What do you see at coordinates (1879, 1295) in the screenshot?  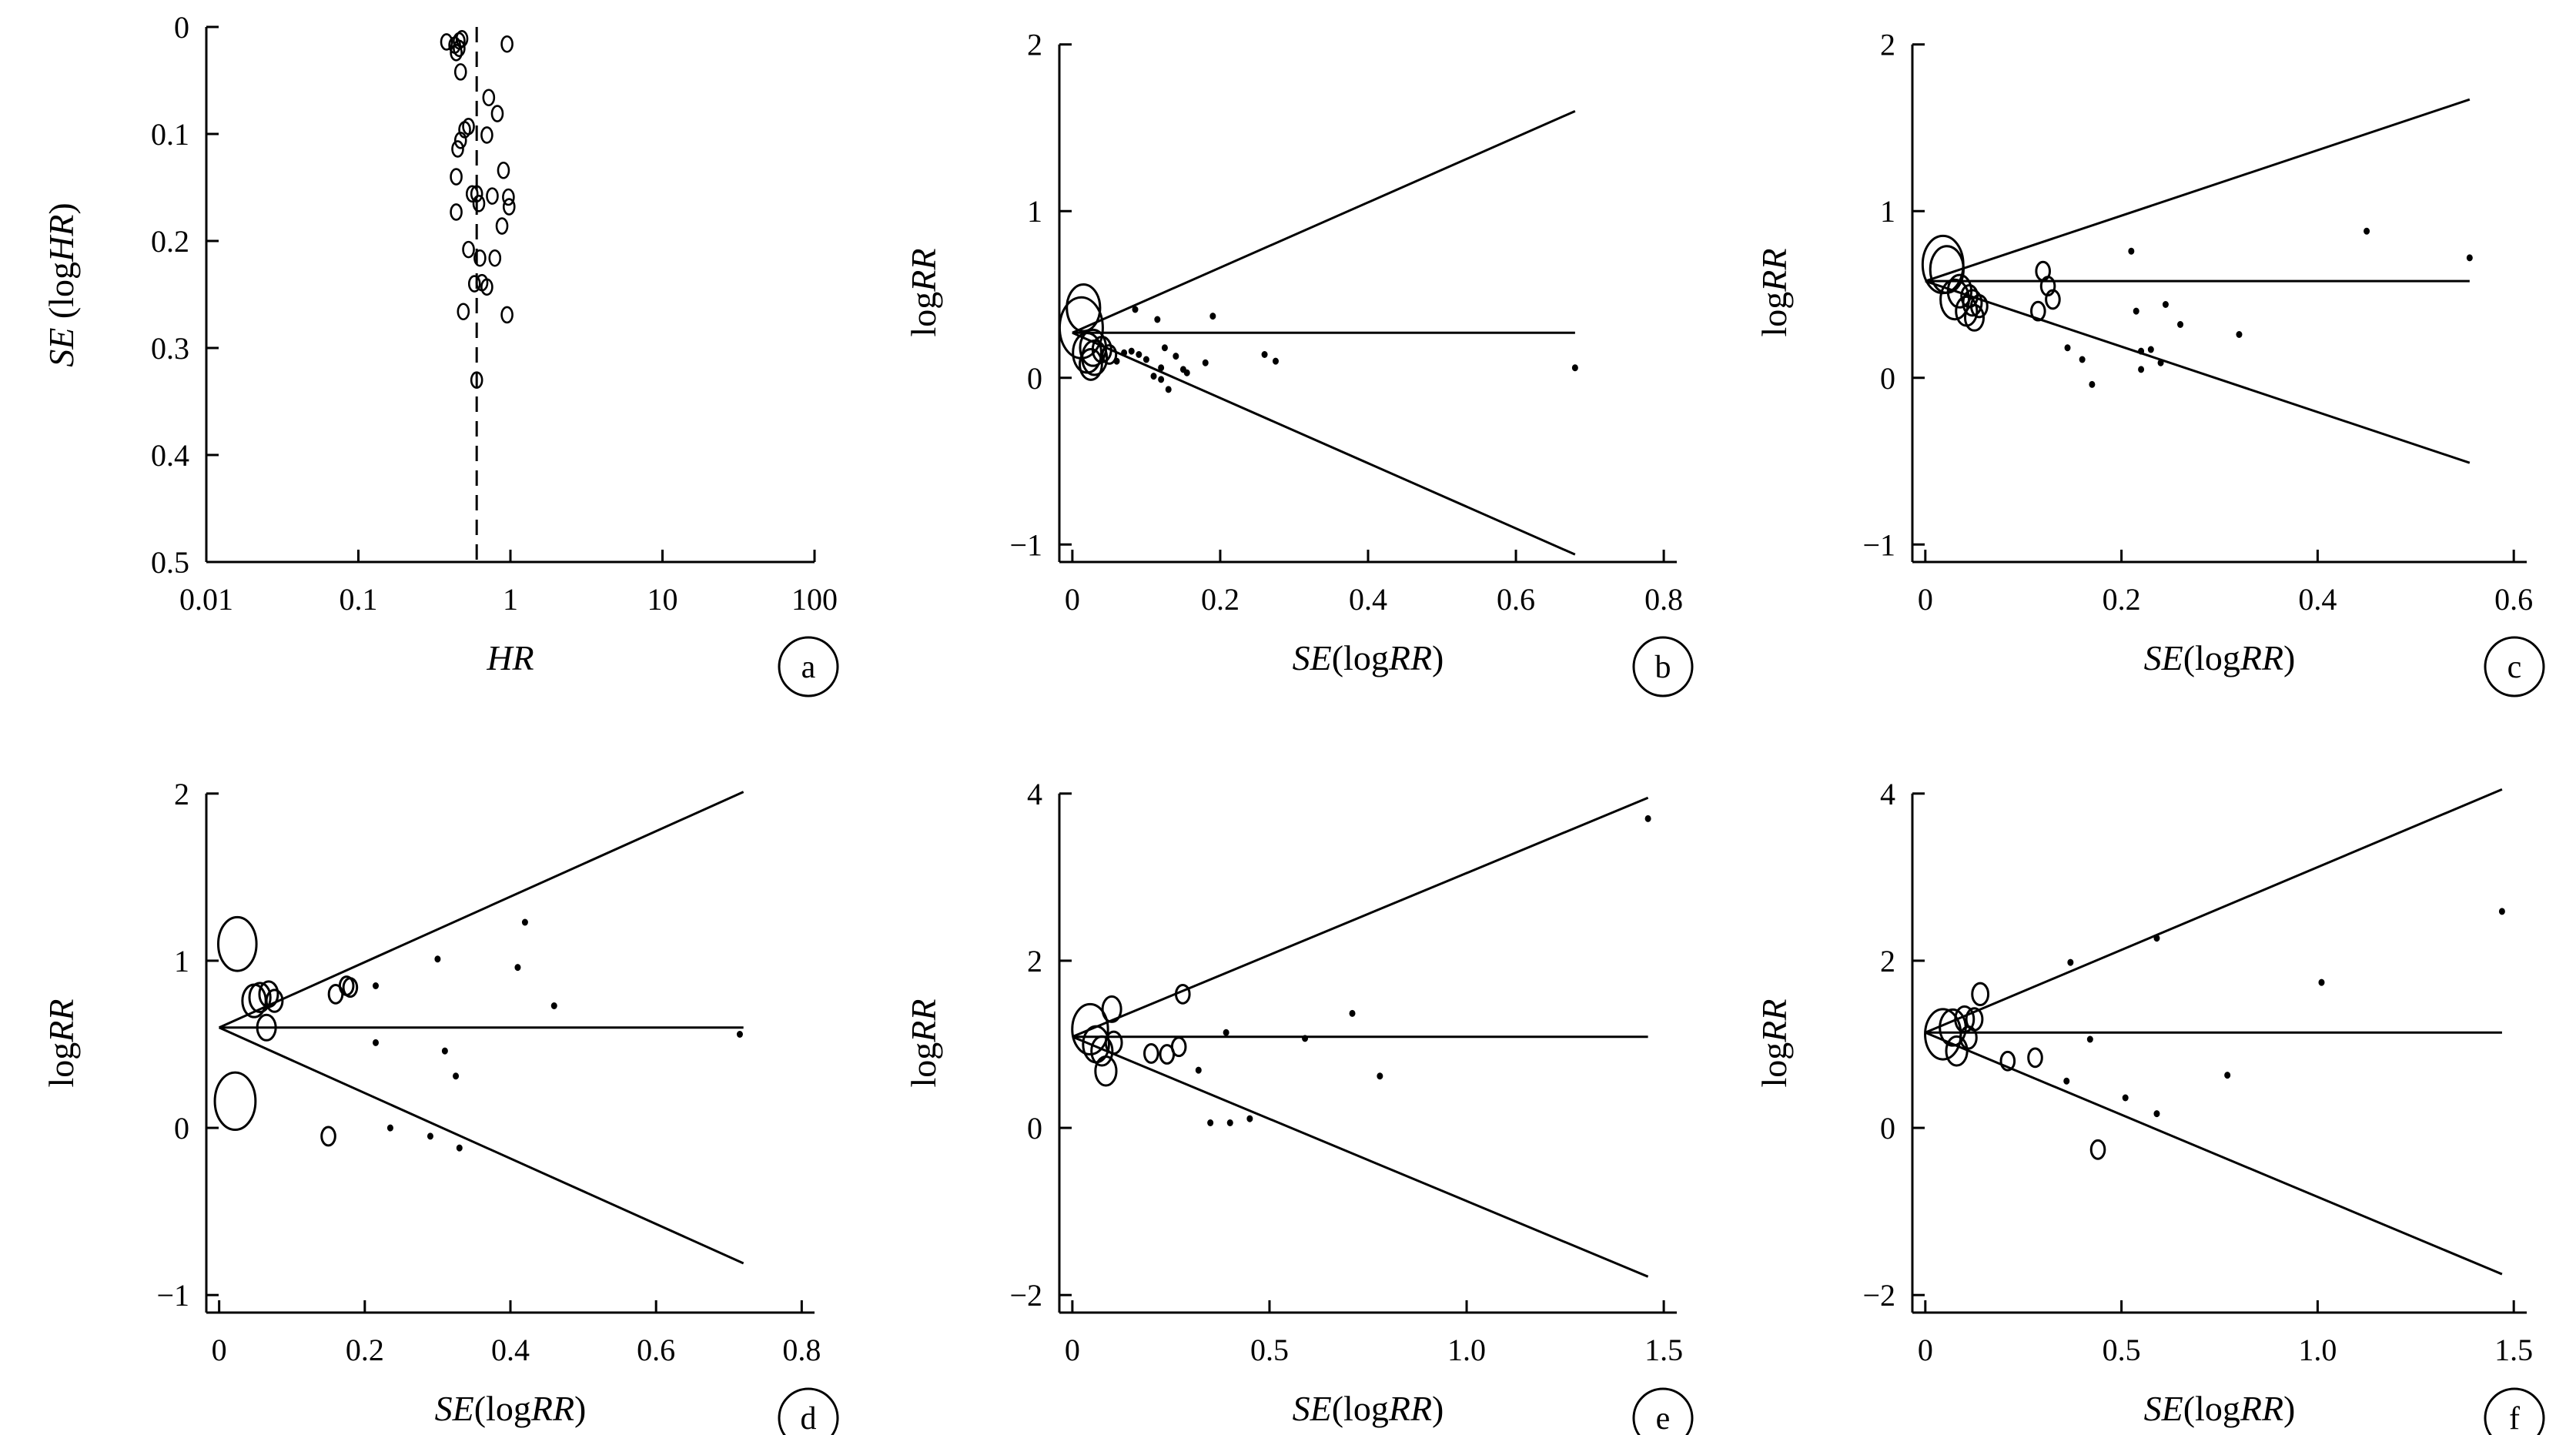 I see `y-tick-label: −2` at bounding box center [1879, 1295].